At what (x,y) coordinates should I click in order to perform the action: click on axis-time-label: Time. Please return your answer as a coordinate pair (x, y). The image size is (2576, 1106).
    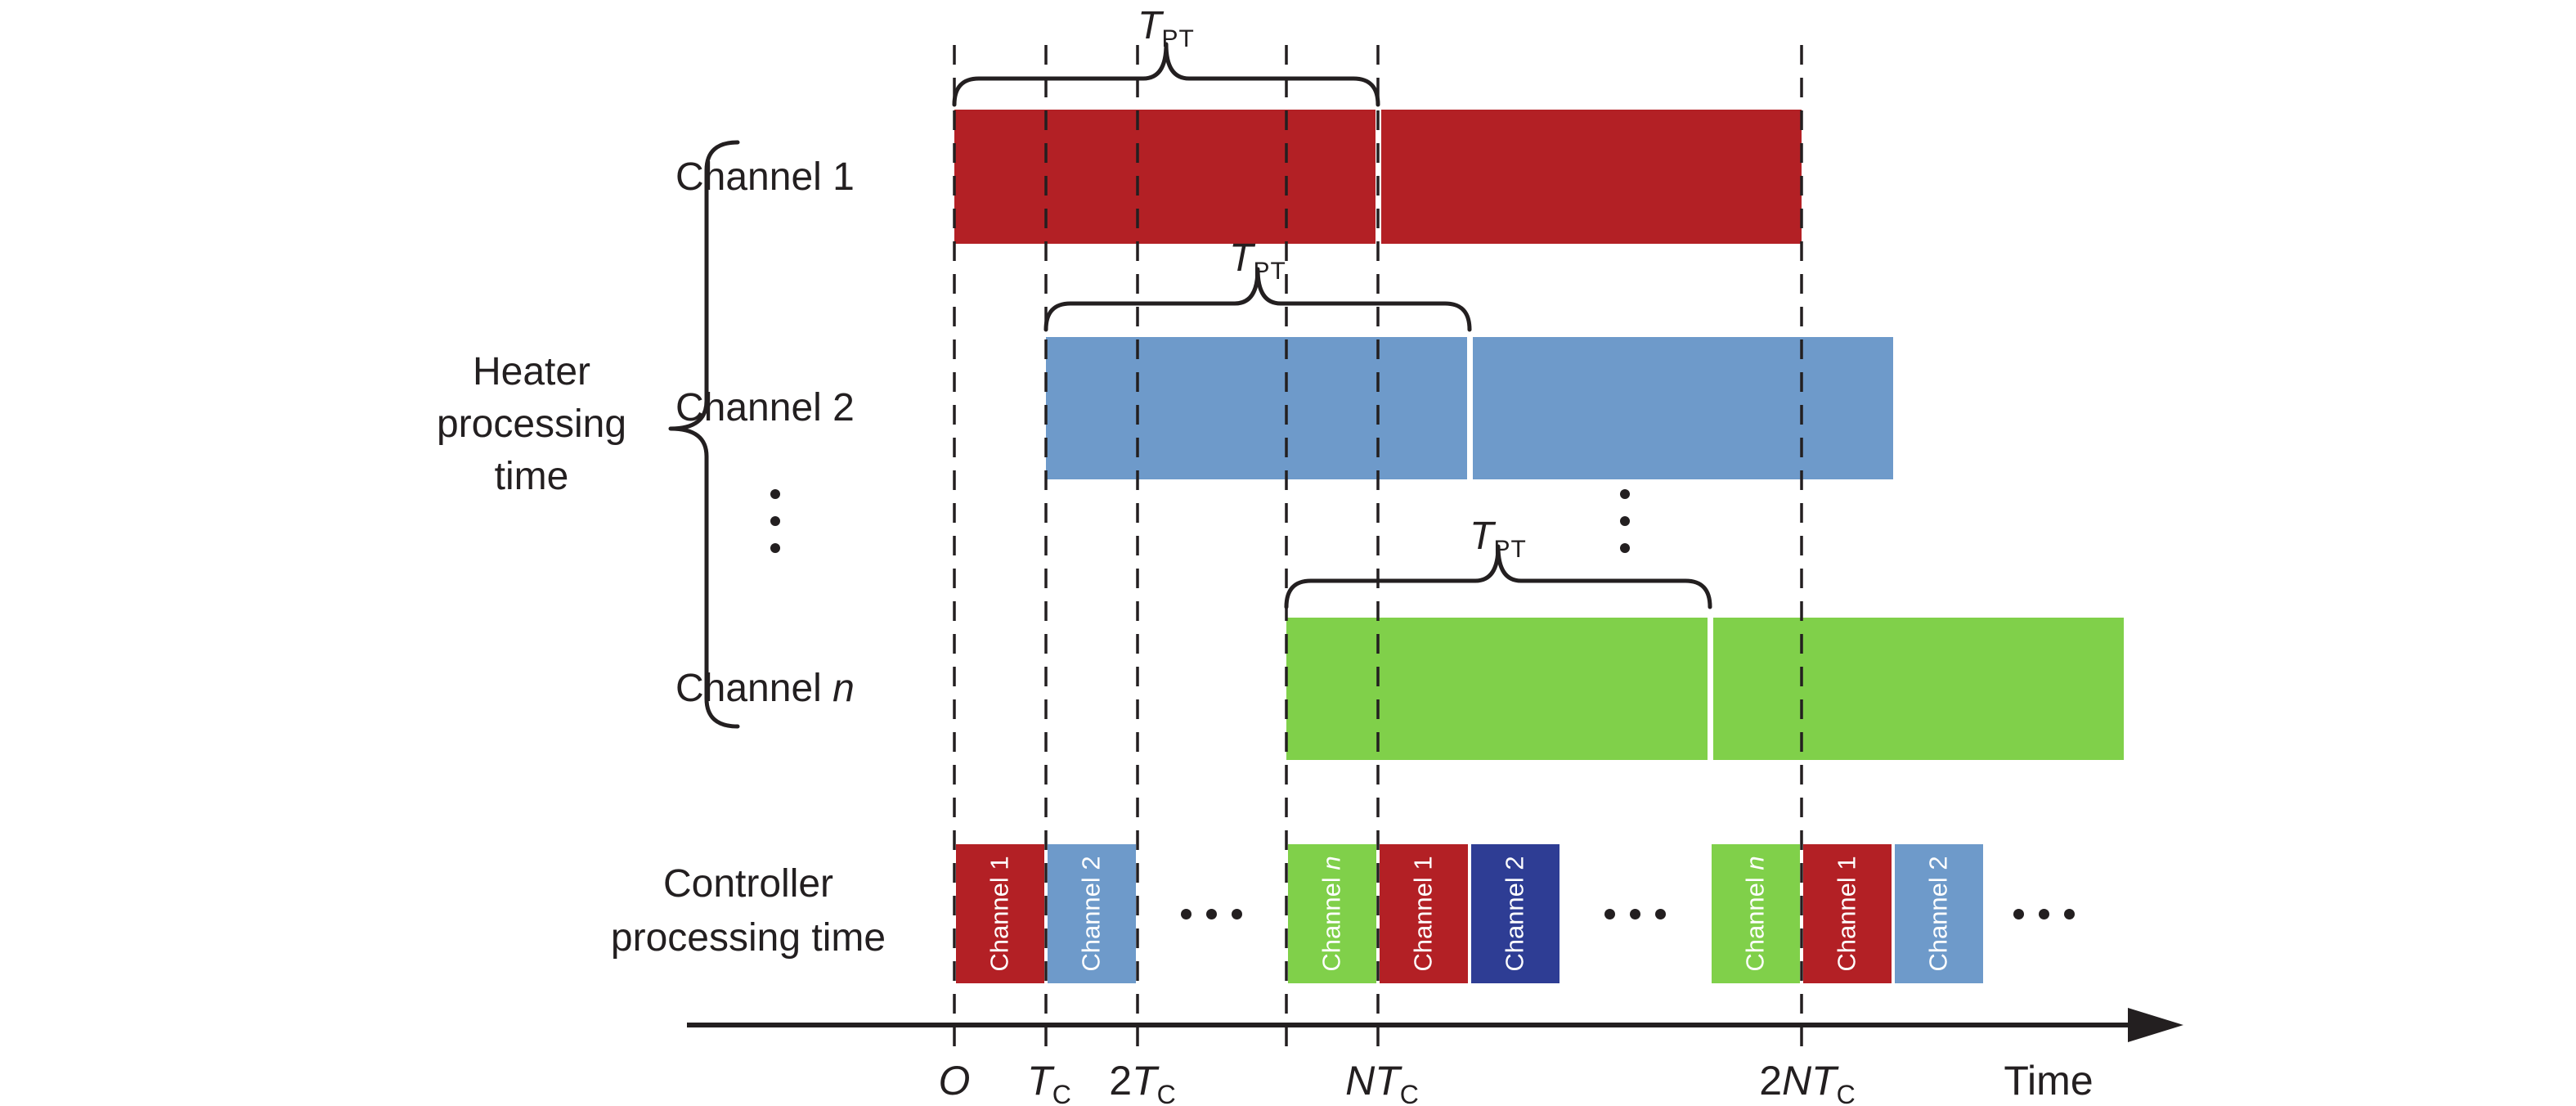
    Looking at the image, I should click on (2049, 1081).